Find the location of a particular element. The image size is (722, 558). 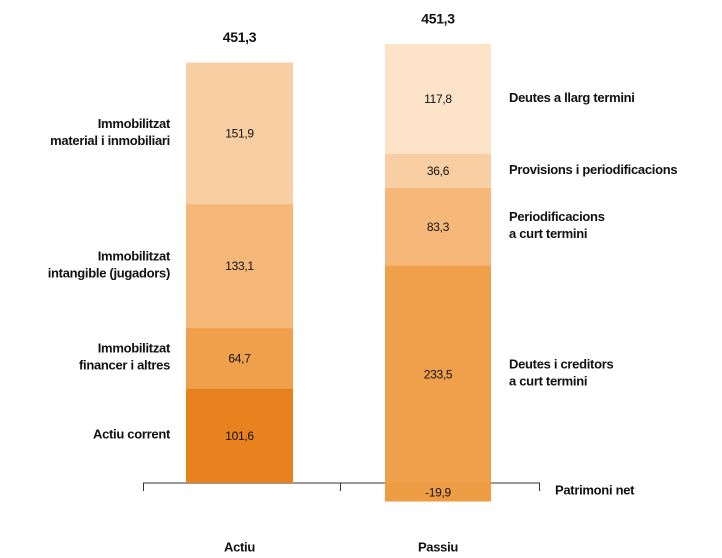

segment-label: Deutes i creditors a curt termini is located at coordinates (561, 373).